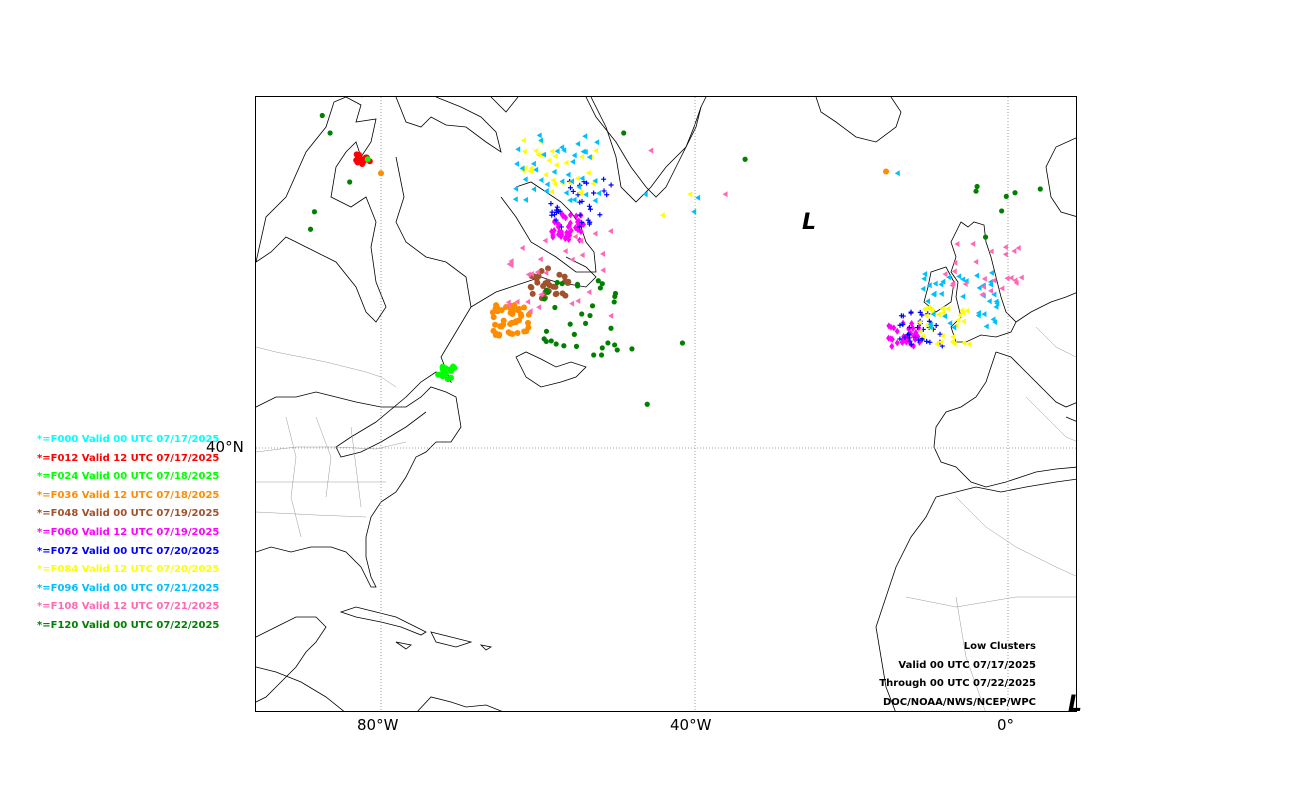 Image resolution: width=1300 pixels, height=800 pixels. What do you see at coordinates (1006, 725) in the screenshot?
I see `lon-label-0: 0°` at bounding box center [1006, 725].